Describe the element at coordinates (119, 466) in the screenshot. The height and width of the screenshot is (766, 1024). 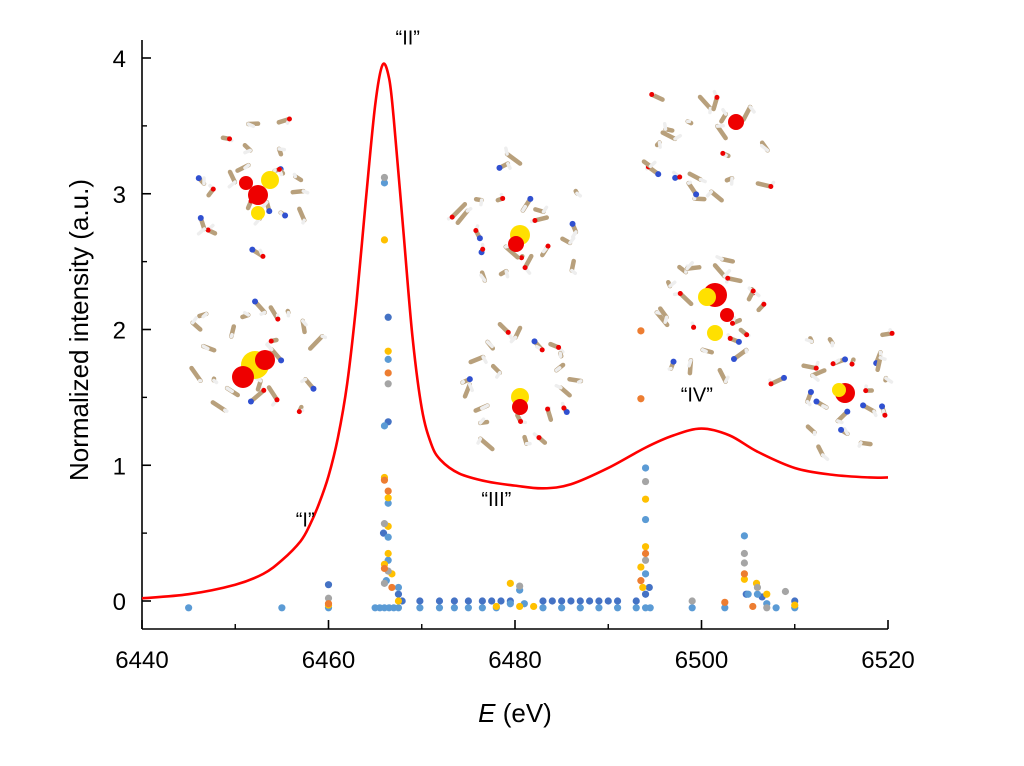
I see `y-tick-label: 1` at that location.